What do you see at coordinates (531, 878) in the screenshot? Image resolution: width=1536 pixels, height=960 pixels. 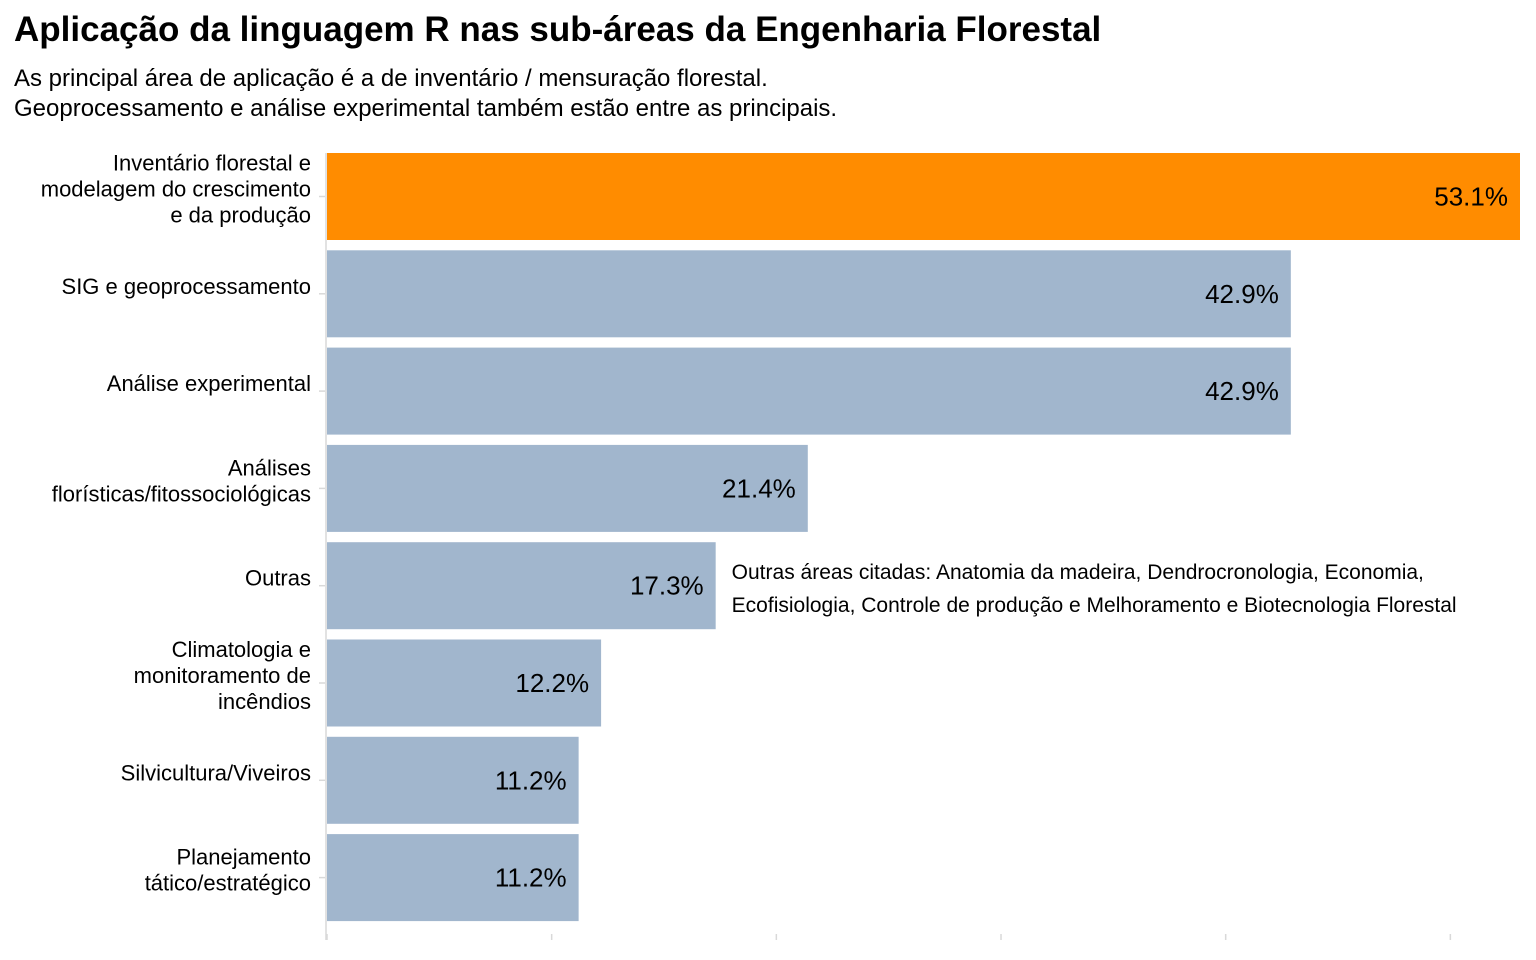 I see `value-label-7: 11.2%` at bounding box center [531, 878].